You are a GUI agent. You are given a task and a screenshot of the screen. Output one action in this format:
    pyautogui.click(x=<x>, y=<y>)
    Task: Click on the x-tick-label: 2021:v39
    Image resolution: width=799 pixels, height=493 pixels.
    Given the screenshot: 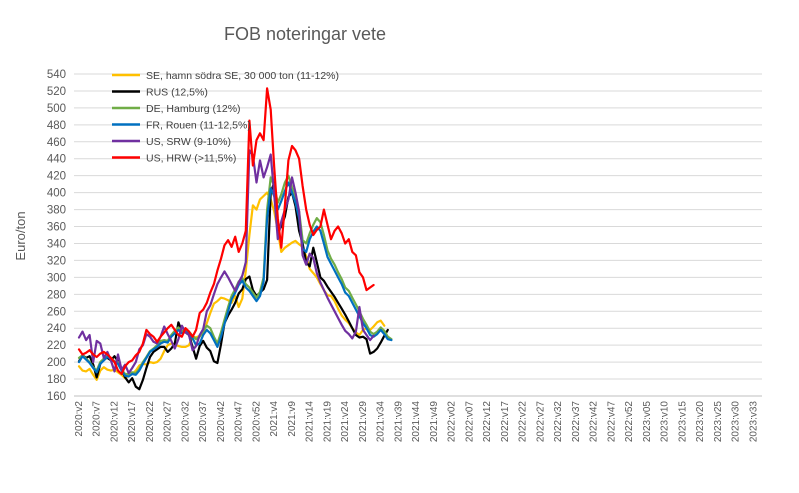 What is the action you would take?
    pyautogui.click(x=398, y=422)
    